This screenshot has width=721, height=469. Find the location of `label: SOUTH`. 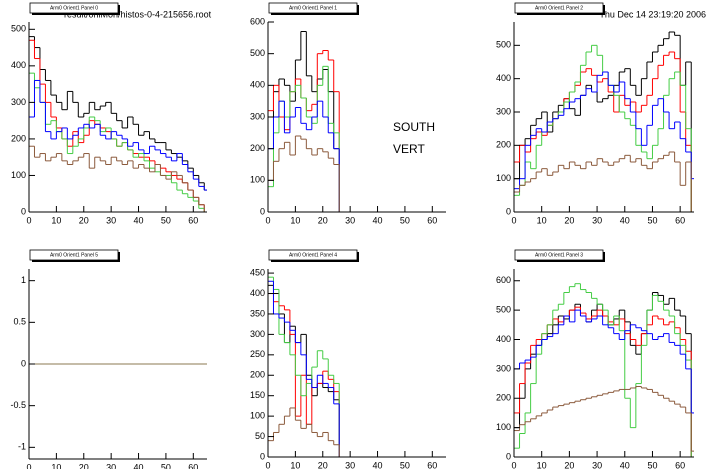

label: SOUTH is located at coordinates (414, 127).